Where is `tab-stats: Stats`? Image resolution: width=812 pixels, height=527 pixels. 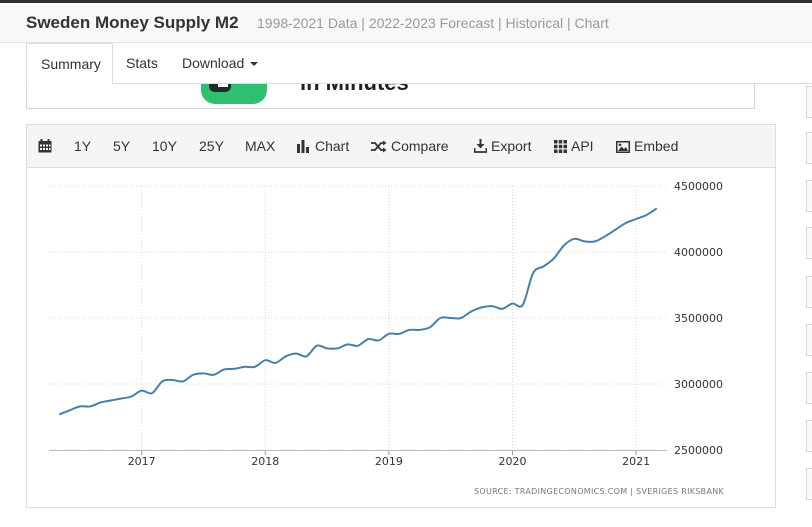 tab-stats: Stats is located at coordinates (142, 63).